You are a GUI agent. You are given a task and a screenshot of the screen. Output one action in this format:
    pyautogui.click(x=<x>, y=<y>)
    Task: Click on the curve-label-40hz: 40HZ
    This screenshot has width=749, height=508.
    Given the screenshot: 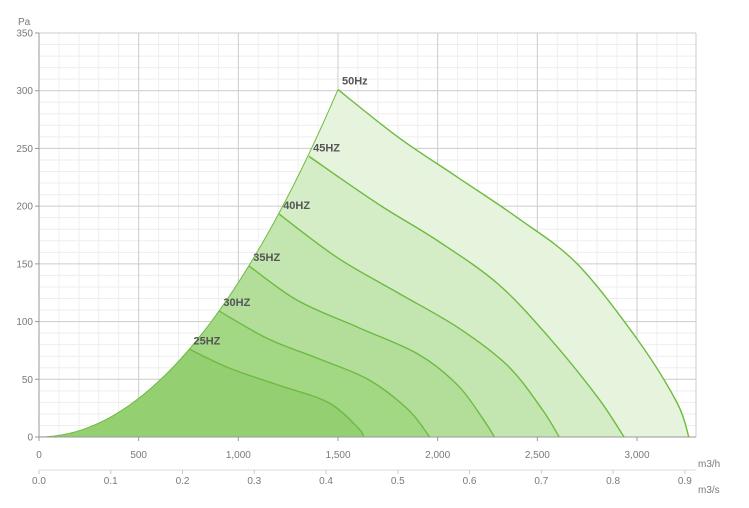 What is the action you would take?
    pyautogui.click(x=296, y=206)
    